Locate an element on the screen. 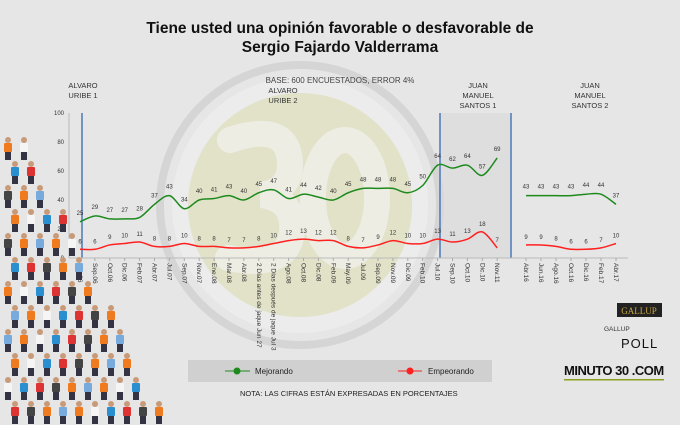 The height and width of the screenshot is (425, 680). period-label: SANTOS 2 is located at coordinates (590, 105).